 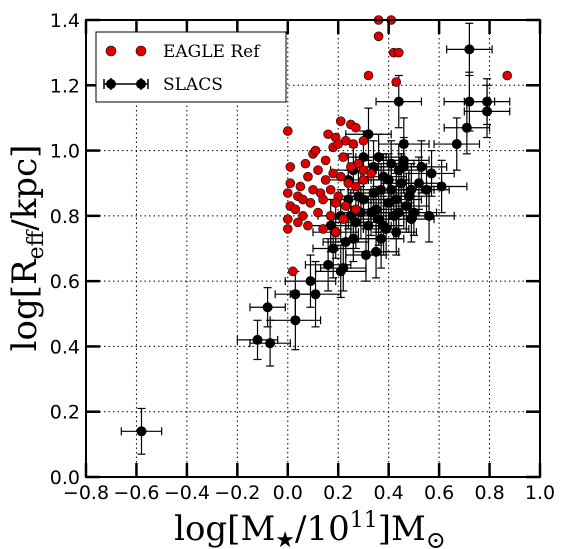 I want to click on legend: EAGLE Ref SLACS, so click(x=191, y=67).